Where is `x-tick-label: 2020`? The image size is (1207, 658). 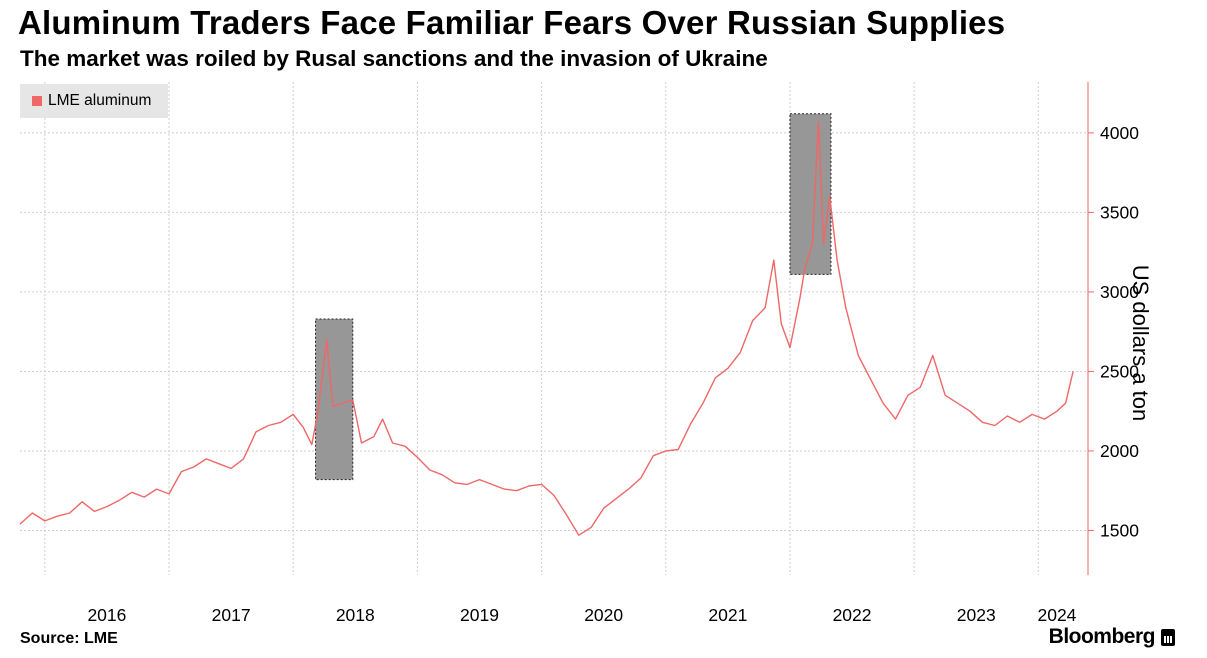
x-tick-label: 2020 is located at coordinates (603, 615).